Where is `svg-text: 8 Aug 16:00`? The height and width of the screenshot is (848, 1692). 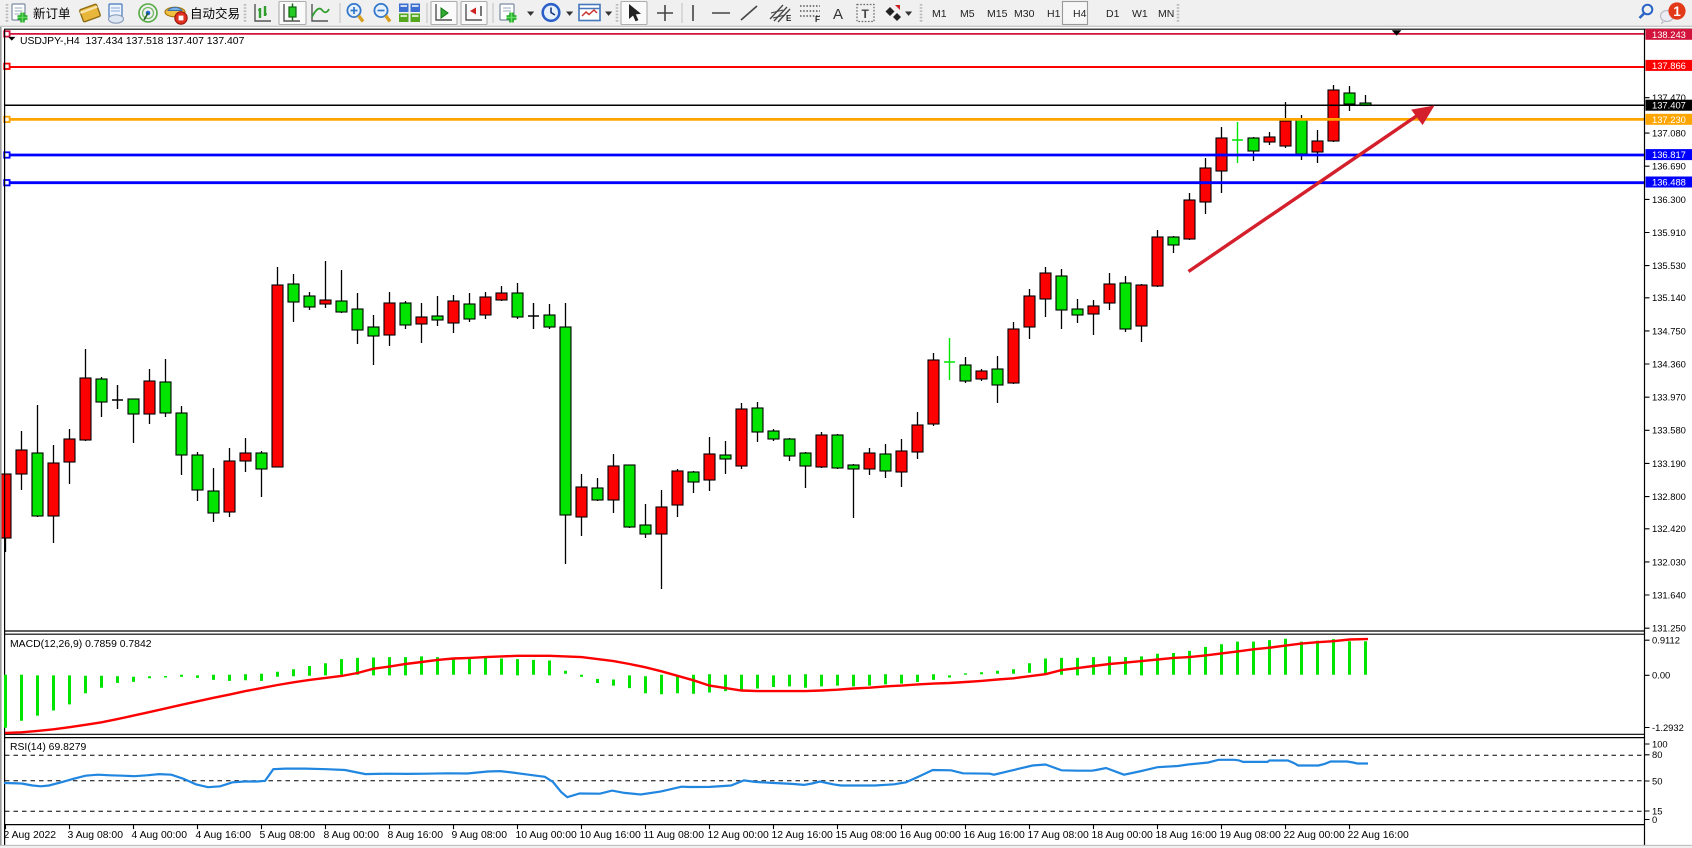
svg-text: 8 Aug 16:00 is located at coordinates (416, 835).